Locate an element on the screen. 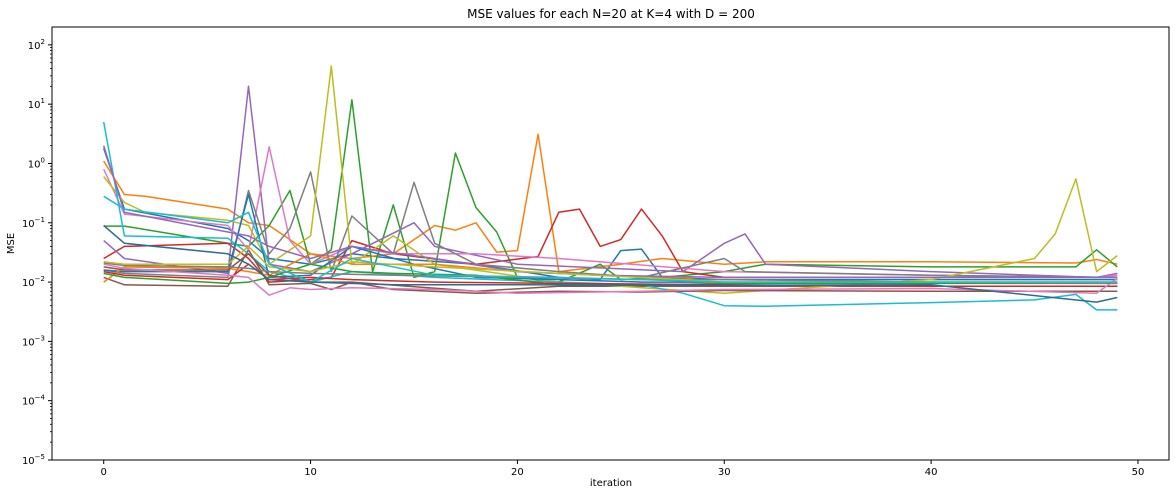 This screenshot has width=1176, height=496. x-tick-label: 40 is located at coordinates (931, 472).